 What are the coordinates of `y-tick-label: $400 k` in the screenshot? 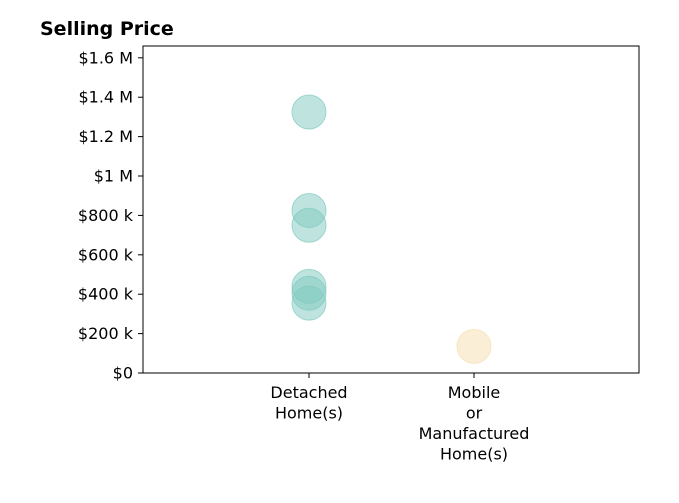 It's located at (106, 294).